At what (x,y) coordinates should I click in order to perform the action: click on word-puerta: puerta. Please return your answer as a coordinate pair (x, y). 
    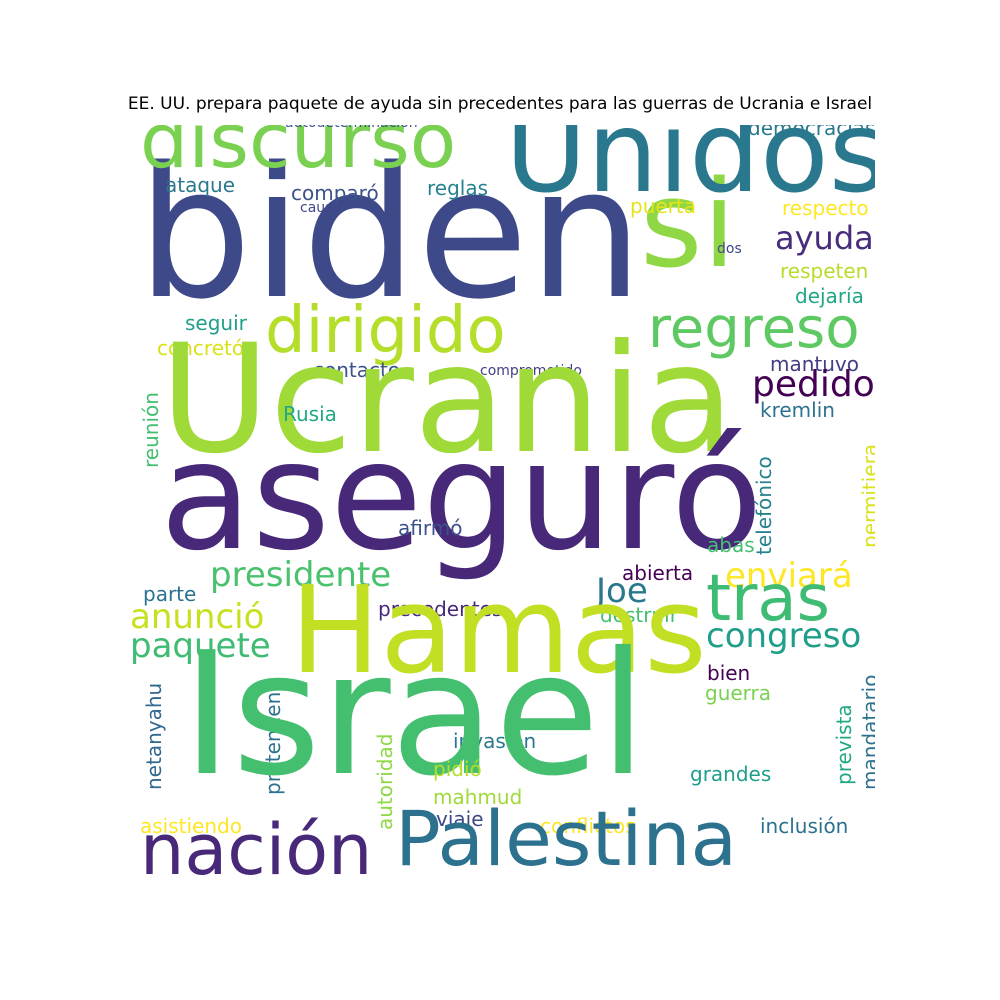
    Looking at the image, I should click on (663, 205).